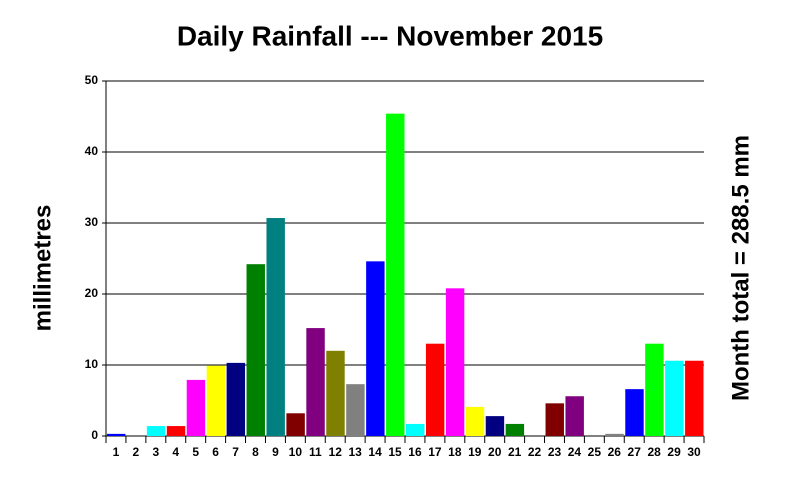  I want to click on x-tick-label: 15, so click(395, 452).